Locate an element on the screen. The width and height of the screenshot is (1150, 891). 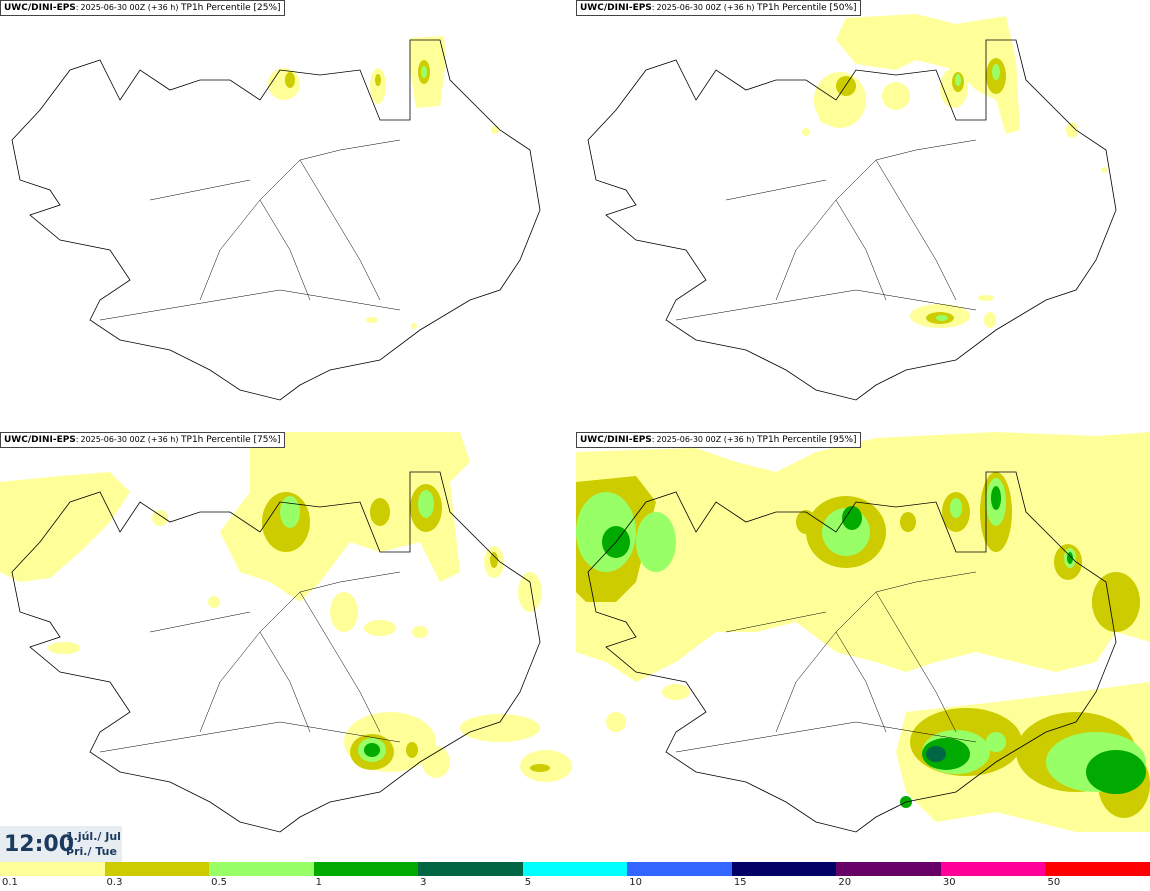
legend-label: 50 is located at coordinates (1054, 882).